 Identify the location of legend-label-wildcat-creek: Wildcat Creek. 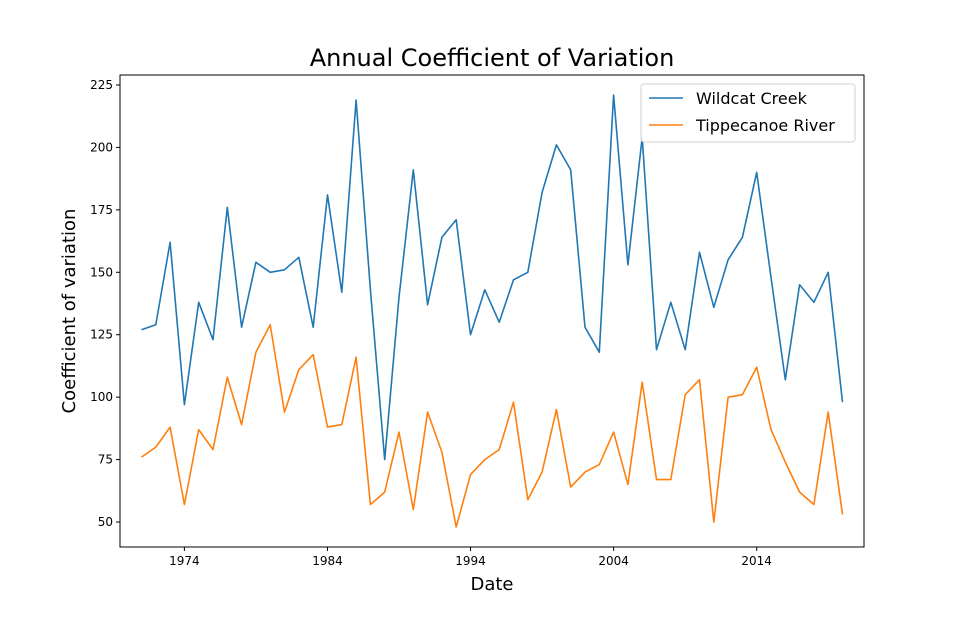
(752, 98).